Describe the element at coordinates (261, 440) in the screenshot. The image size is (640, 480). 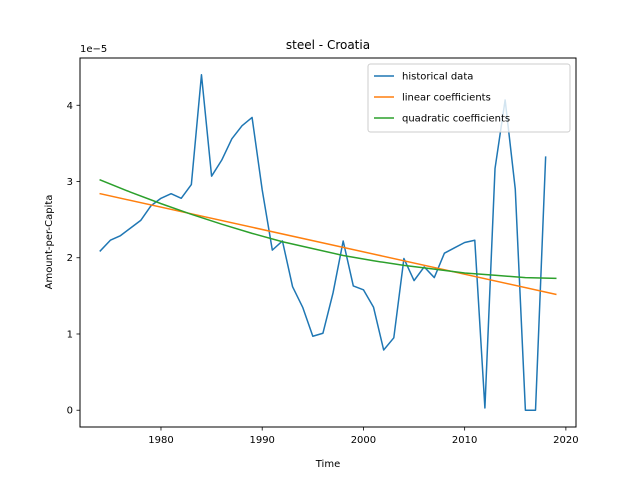
I see `x-tick-label: 1990` at that location.